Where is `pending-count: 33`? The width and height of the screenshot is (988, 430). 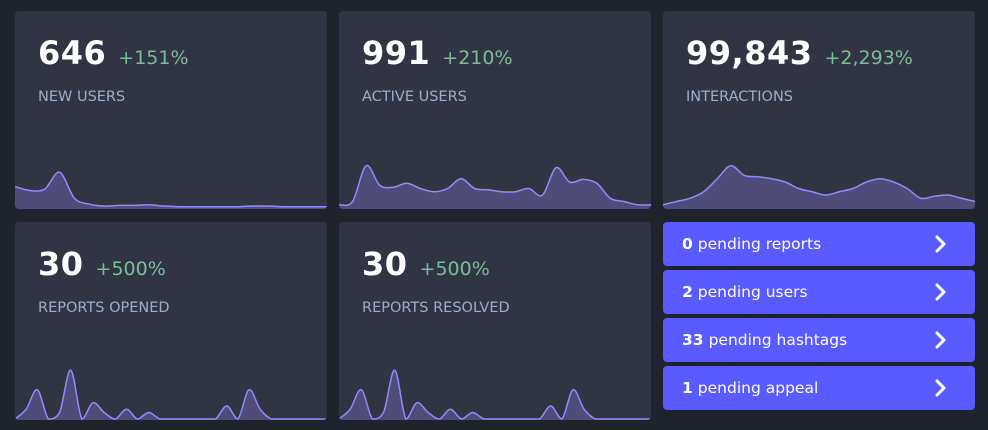
pending-count: 33 is located at coordinates (693, 340).